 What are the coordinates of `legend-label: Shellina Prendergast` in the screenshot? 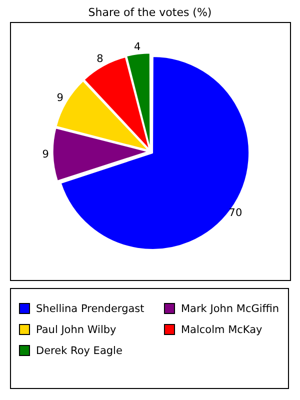 It's located at (90, 308).